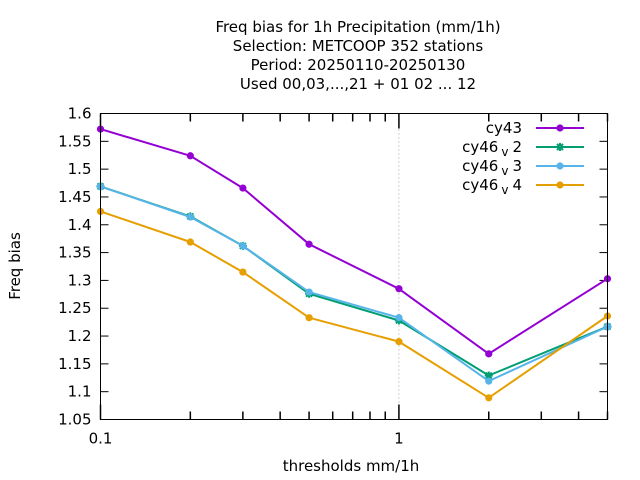  I want to click on y-tick-label: 1.05, so click(74, 420).